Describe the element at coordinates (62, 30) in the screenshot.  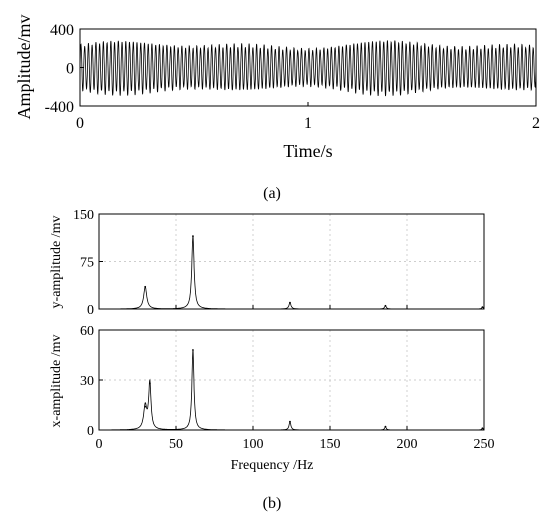
I see `y-tick-label: 400` at that location.